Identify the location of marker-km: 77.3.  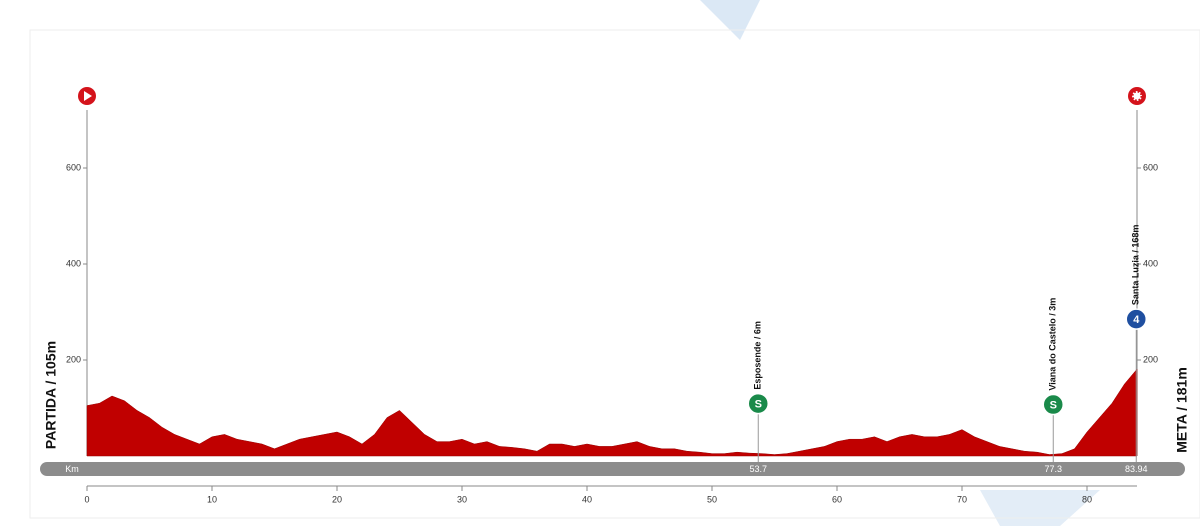
(1053, 469).